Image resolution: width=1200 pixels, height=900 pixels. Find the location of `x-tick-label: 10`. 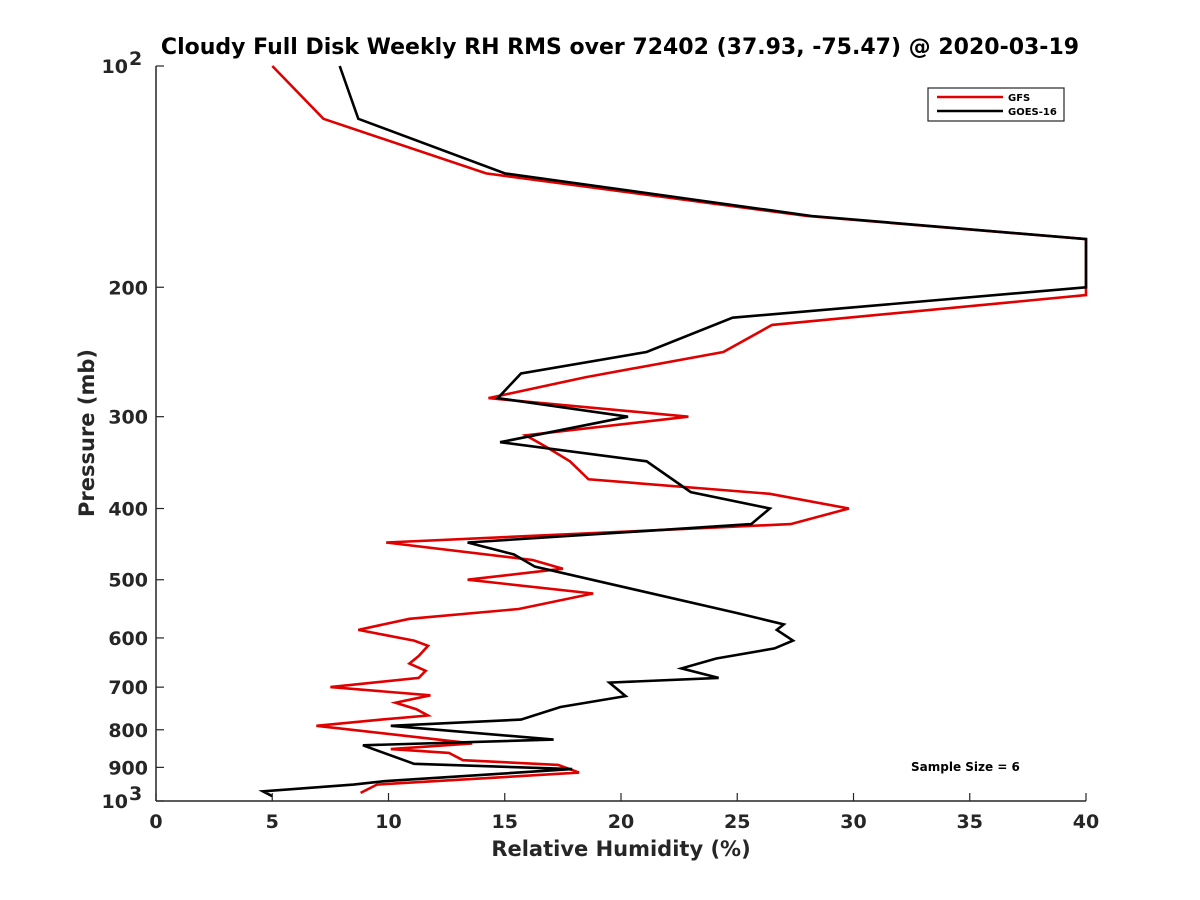

x-tick-label: 10 is located at coordinates (388, 822).